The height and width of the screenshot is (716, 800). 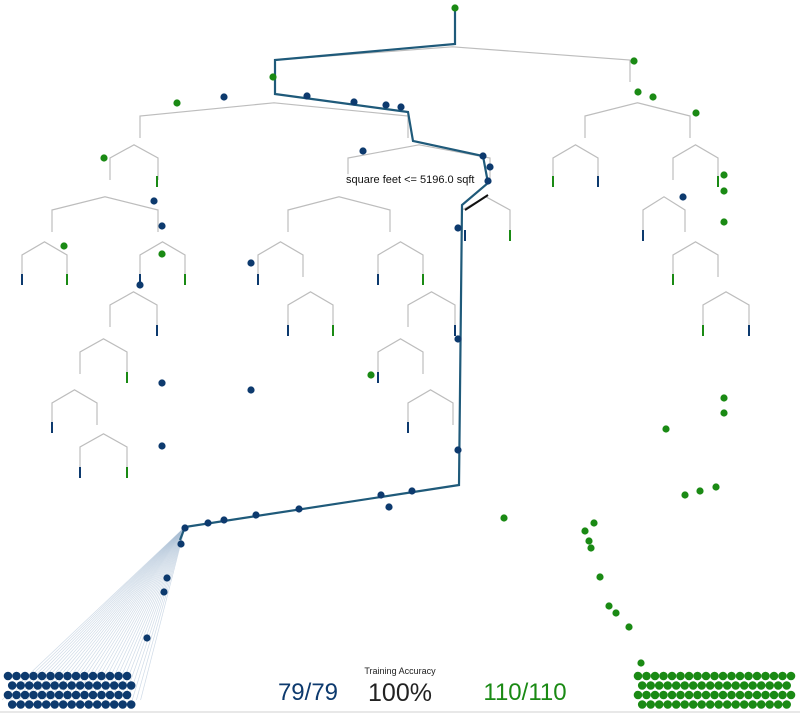 What do you see at coordinates (525, 693) in the screenshot?
I see `right-accuracy: 110/110` at bounding box center [525, 693].